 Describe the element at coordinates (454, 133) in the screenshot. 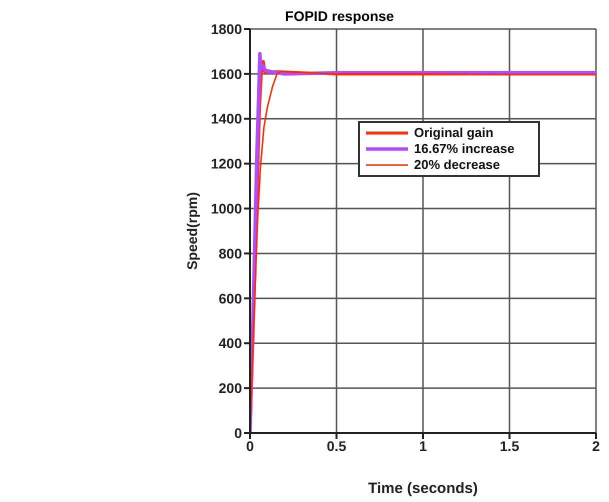

I see `legend-label: Original gain` at that location.